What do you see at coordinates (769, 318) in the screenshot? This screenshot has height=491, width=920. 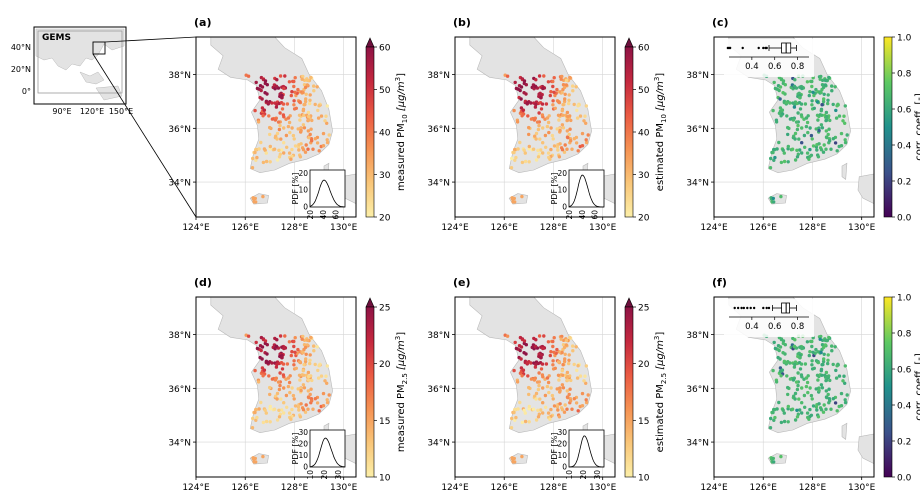 I see `boxplot-inset: 0.4 0.6 0.8` at bounding box center [769, 318].